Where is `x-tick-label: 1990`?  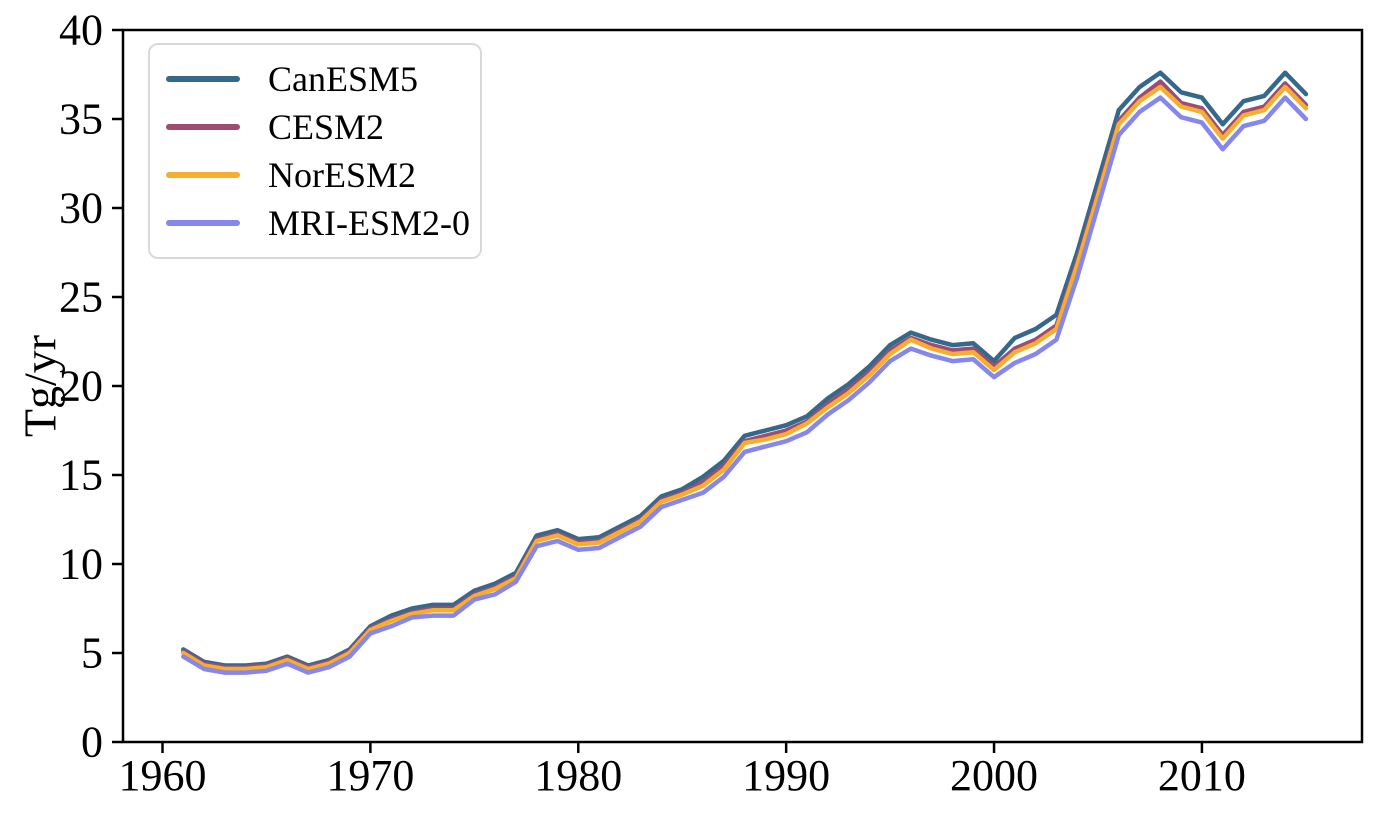
x-tick-label: 1990 is located at coordinates (786, 775).